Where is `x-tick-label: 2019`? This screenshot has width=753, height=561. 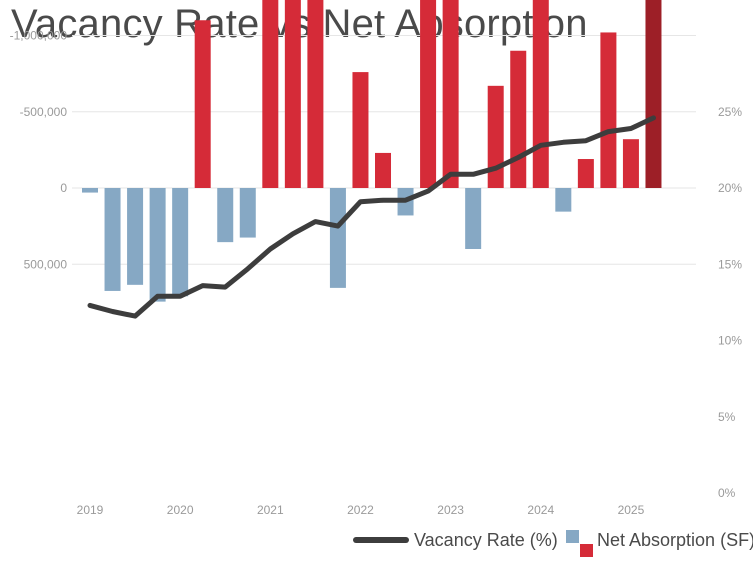 x-tick-label: 2019 is located at coordinates (90, 510).